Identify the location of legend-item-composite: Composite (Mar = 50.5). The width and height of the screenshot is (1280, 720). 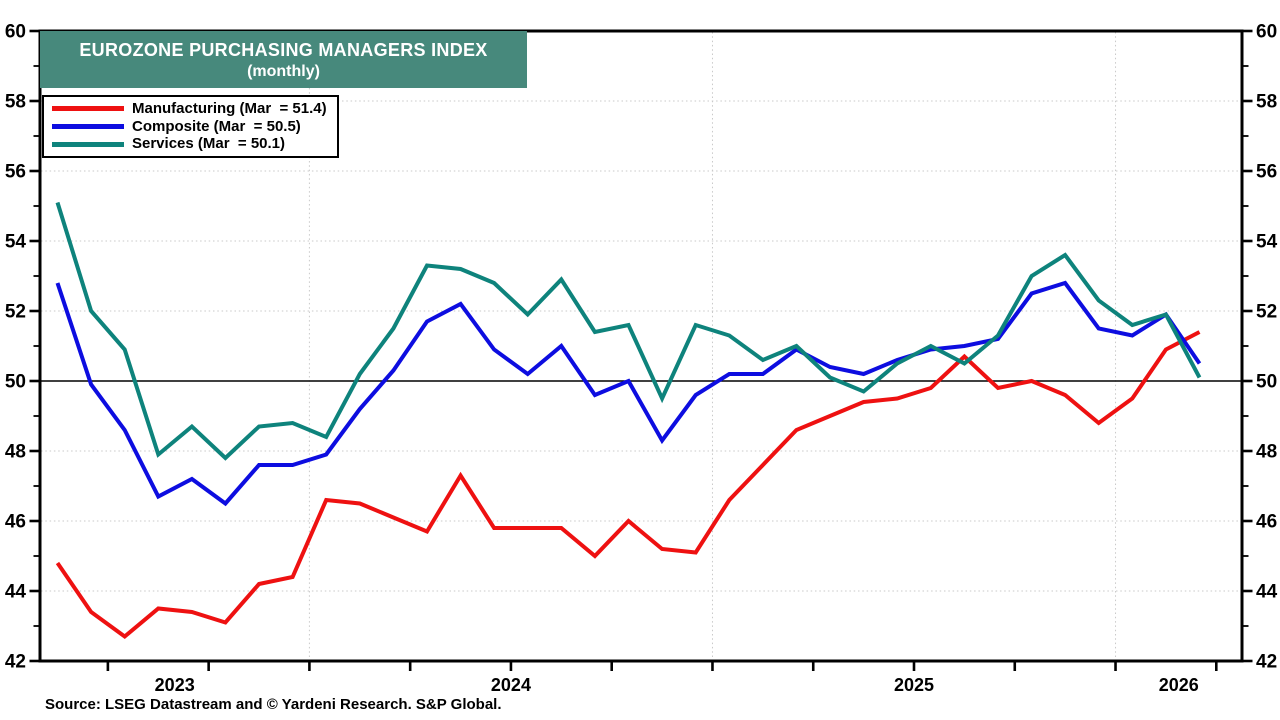
(194, 126).